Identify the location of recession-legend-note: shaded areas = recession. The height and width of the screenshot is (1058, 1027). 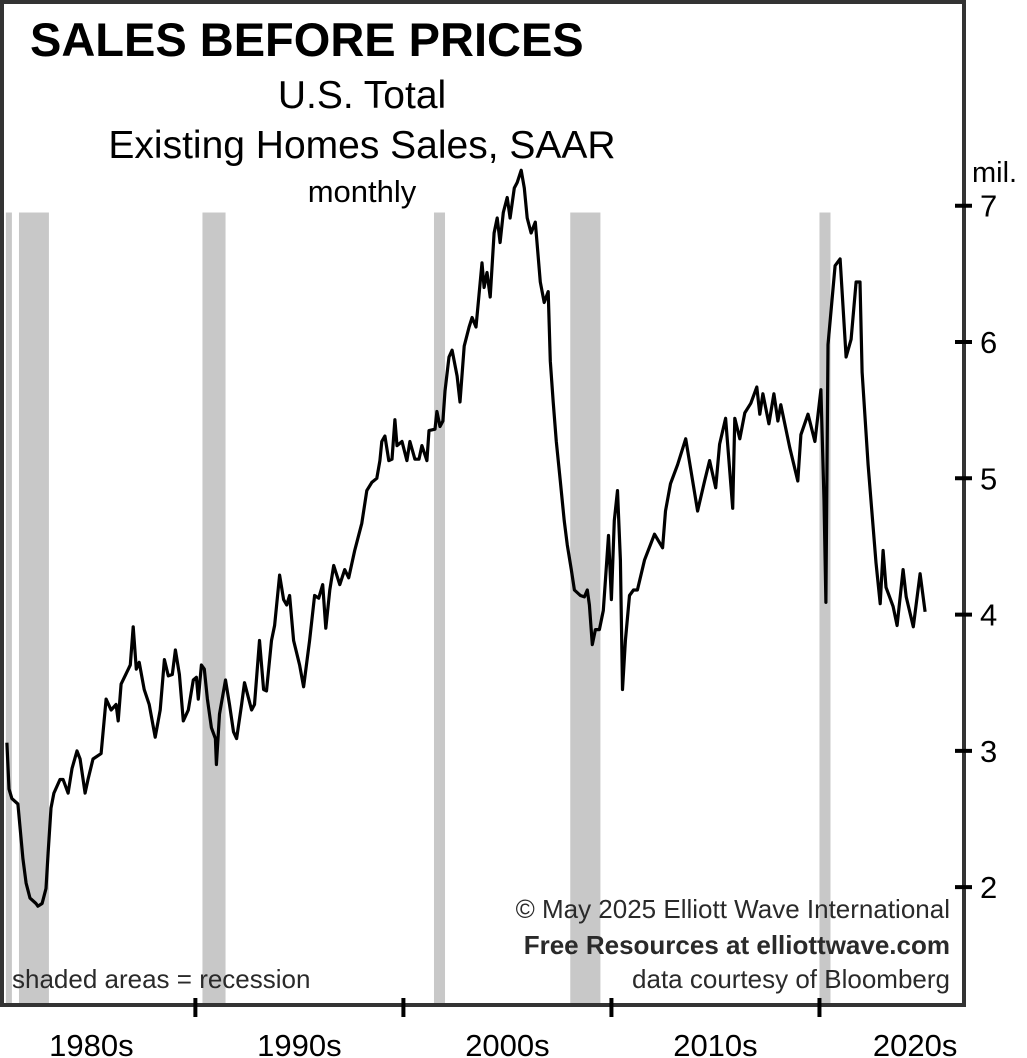
(161, 979).